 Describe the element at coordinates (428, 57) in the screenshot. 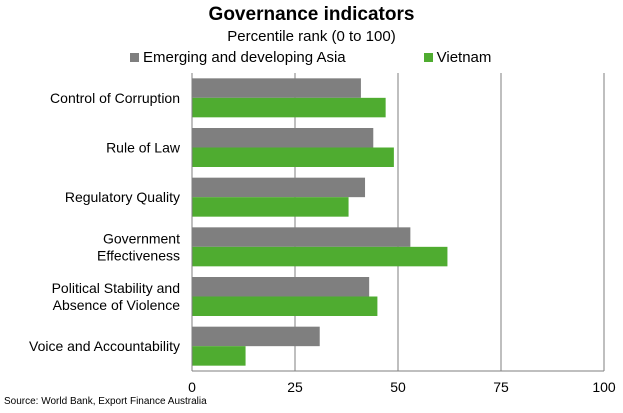

I see `legend-swatch-vietnam` at that location.